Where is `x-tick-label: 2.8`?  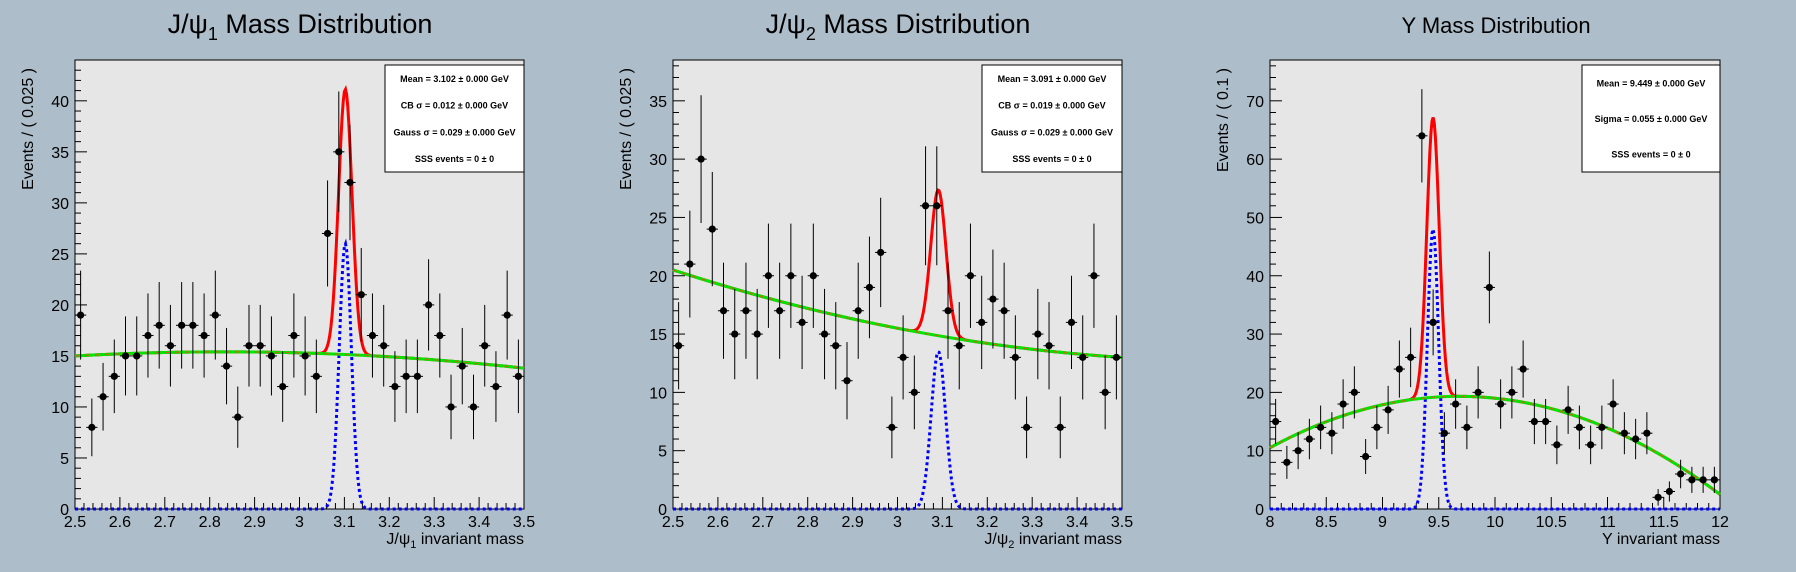
x-tick-label: 2.8 is located at coordinates (210, 522).